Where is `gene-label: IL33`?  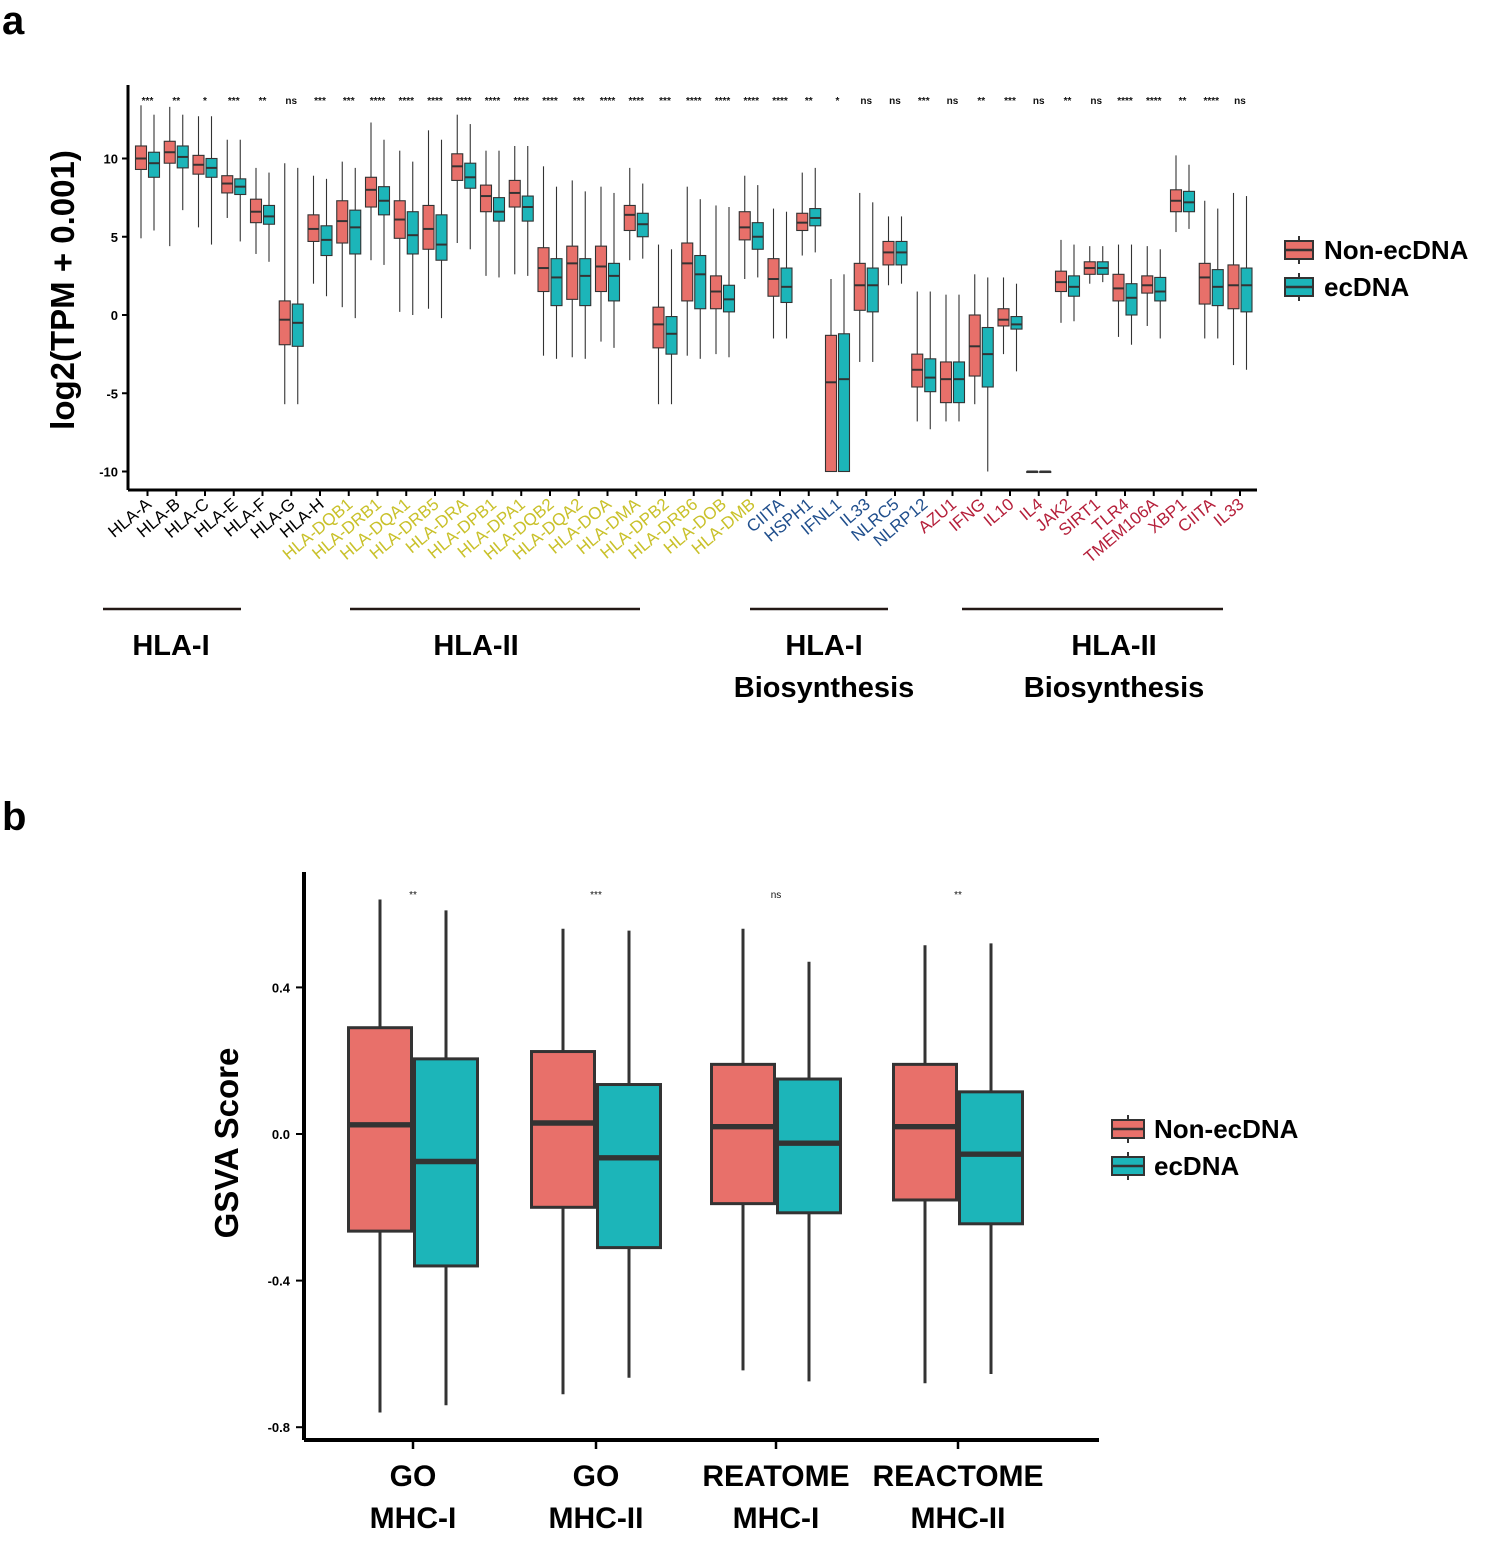 gene-label: IL33 is located at coordinates (1229, 513).